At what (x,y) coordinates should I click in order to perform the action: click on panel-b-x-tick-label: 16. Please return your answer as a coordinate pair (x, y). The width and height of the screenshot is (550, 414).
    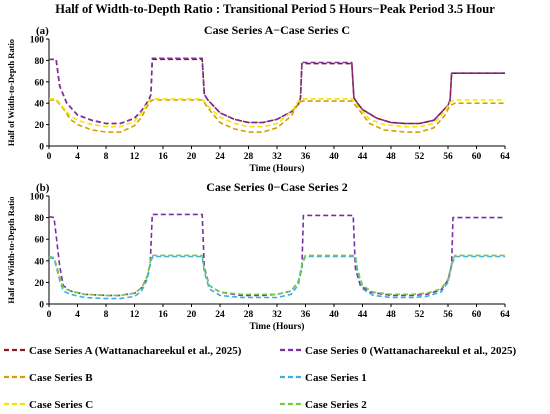
    Looking at the image, I should click on (163, 315).